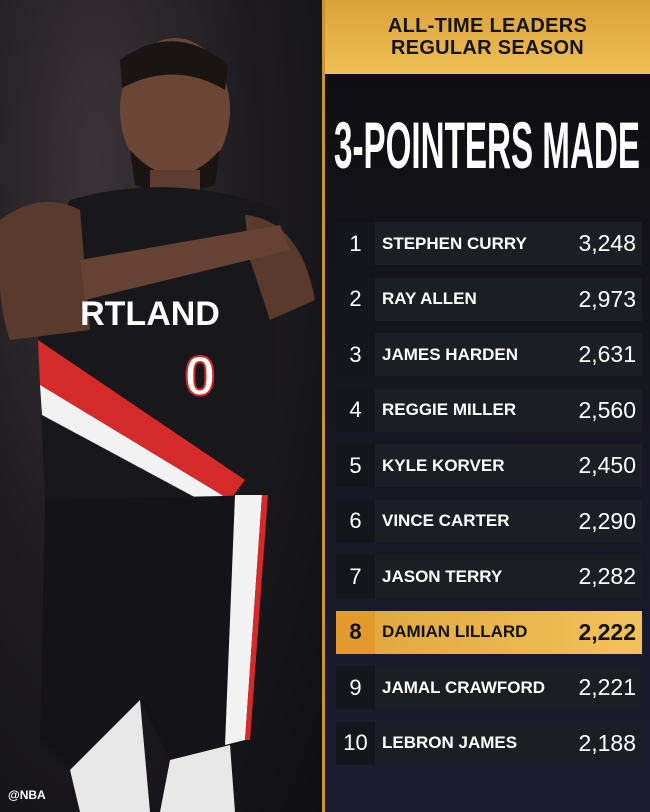 This screenshot has width=650, height=812. Describe the element at coordinates (607, 576) in the screenshot. I see `value-text: 2,282` at that location.